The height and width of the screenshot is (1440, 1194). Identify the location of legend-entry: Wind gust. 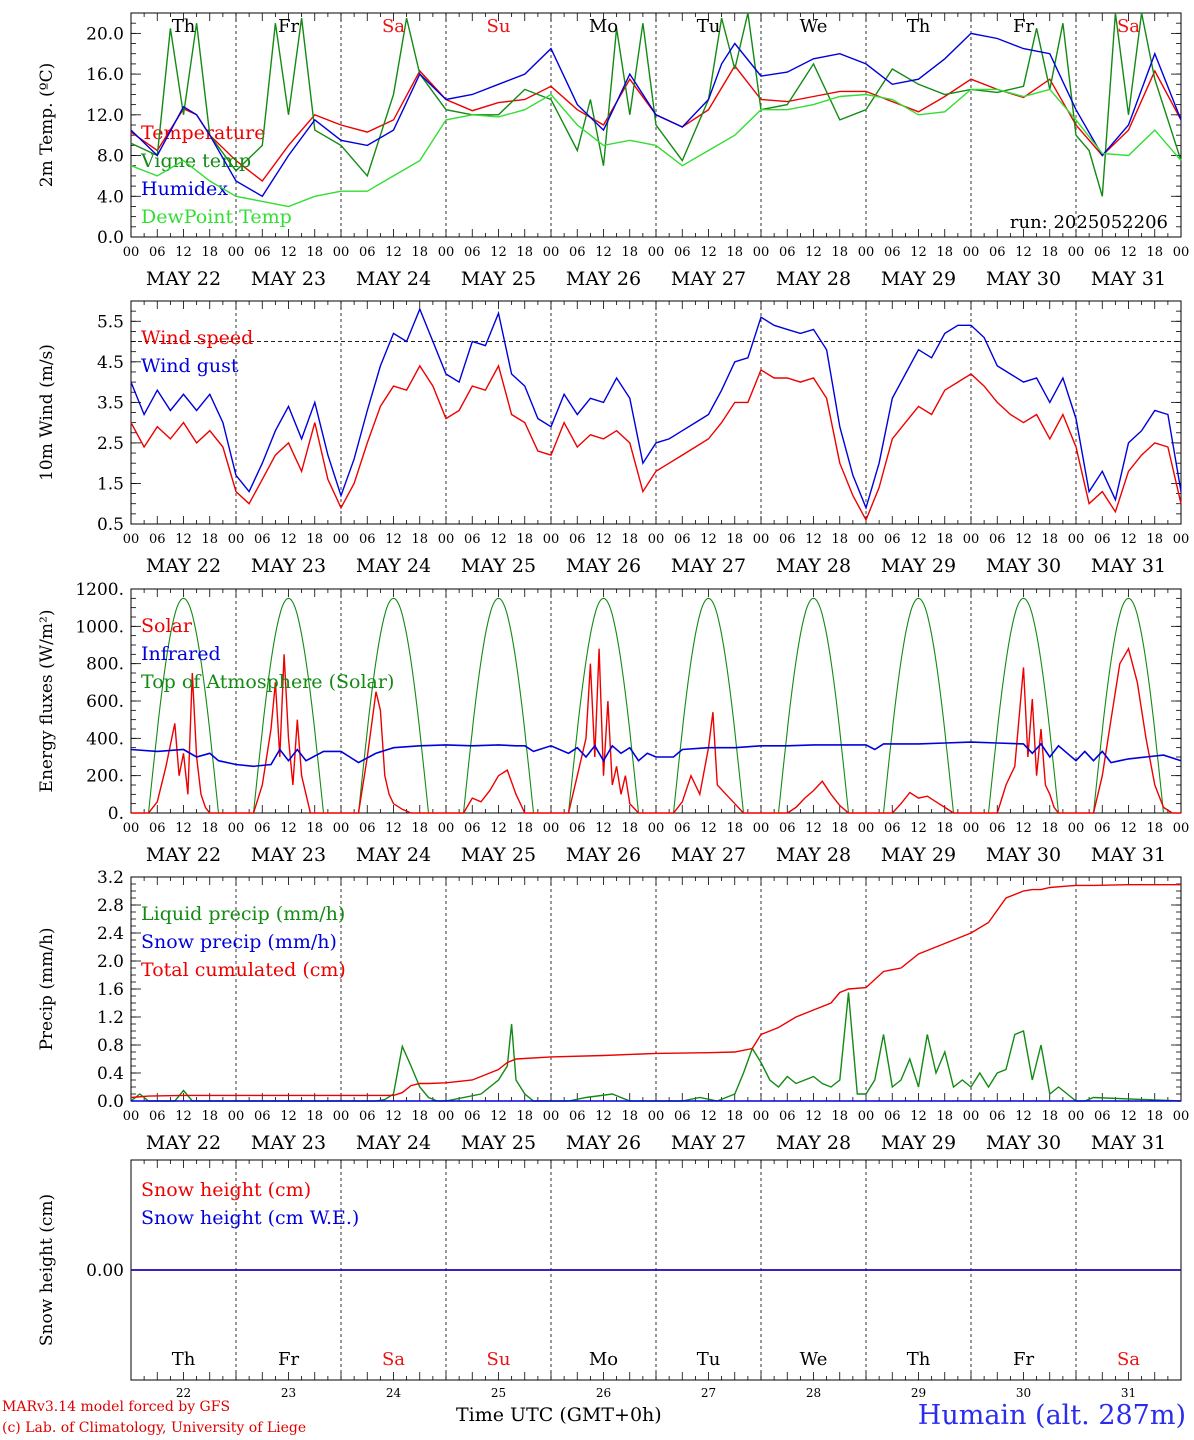
(190, 366).